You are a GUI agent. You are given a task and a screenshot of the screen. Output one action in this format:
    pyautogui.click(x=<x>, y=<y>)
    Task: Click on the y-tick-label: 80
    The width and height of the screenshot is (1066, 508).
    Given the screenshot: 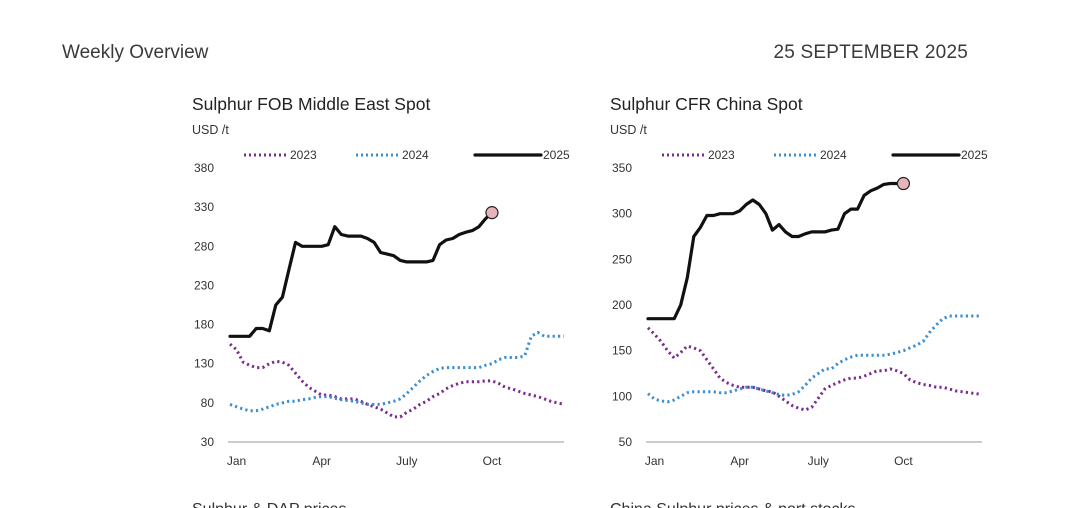 What is the action you would take?
    pyautogui.click(x=208, y=403)
    